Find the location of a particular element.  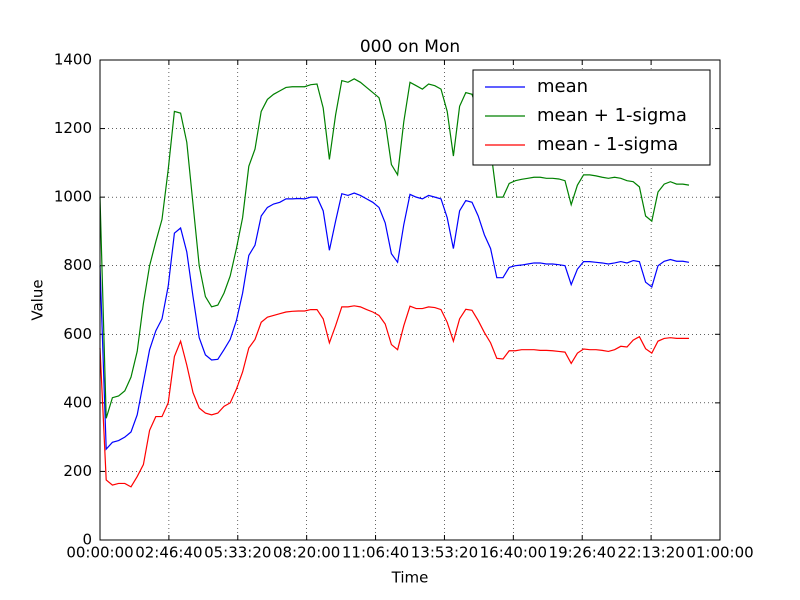

y-tick-label: 400 is located at coordinates (77, 402).